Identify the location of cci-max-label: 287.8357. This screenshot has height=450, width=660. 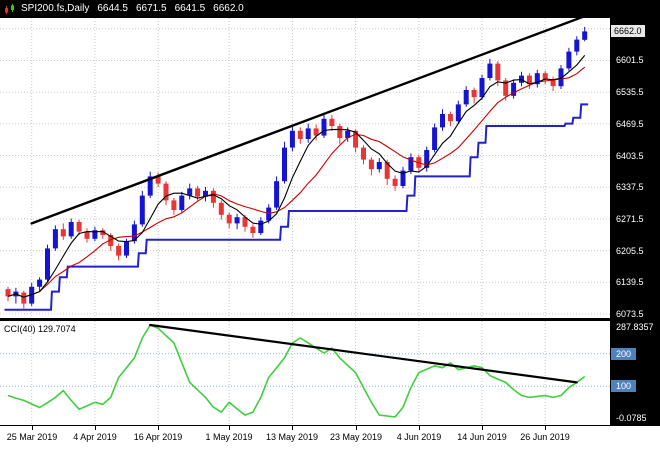
(635, 327).